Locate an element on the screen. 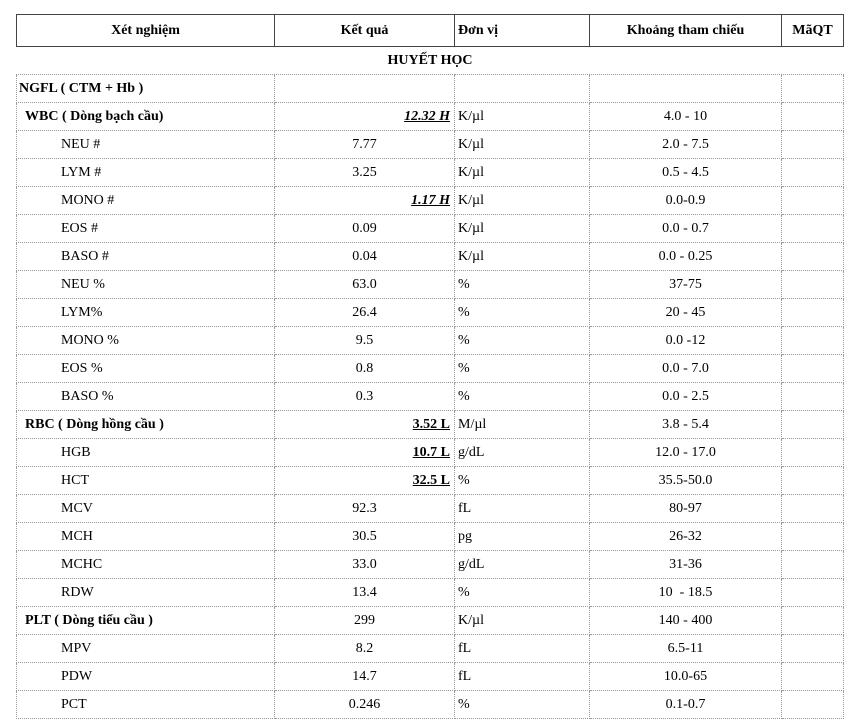  result: 0.09 is located at coordinates (364, 228).